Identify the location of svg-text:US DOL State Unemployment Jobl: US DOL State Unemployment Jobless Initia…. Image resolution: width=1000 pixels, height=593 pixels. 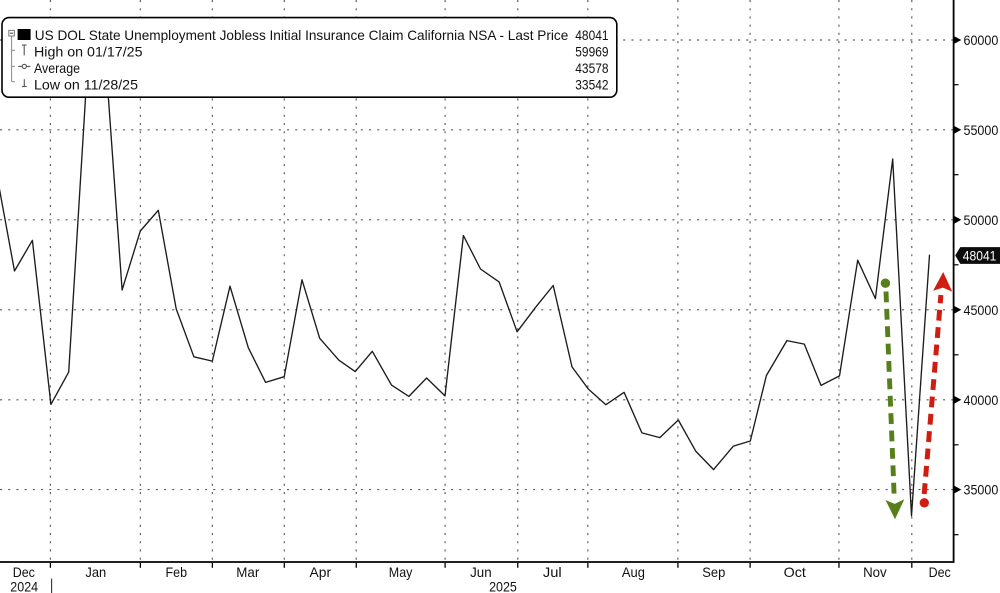
(302, 35).